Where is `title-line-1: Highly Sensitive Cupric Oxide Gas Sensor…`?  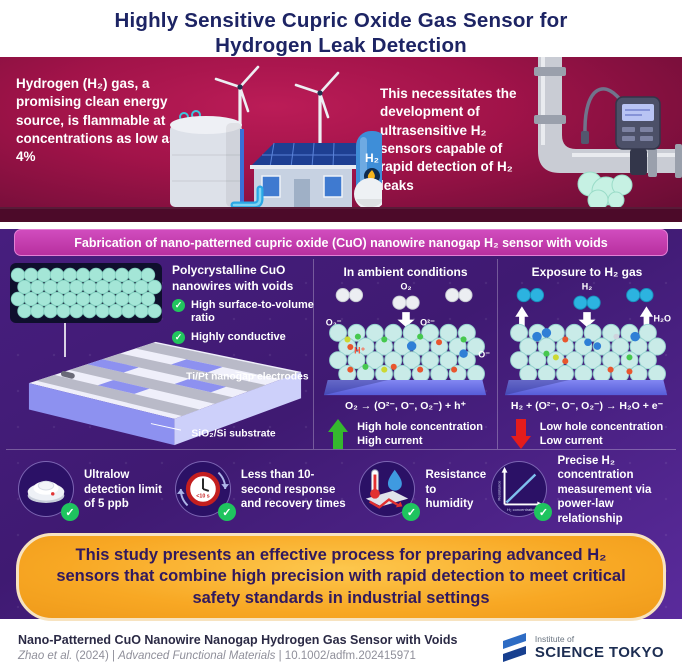
title-line-1: Highly Sensitive Cupric Oxide Gas Sensor… is located at coordinates (341, 20).